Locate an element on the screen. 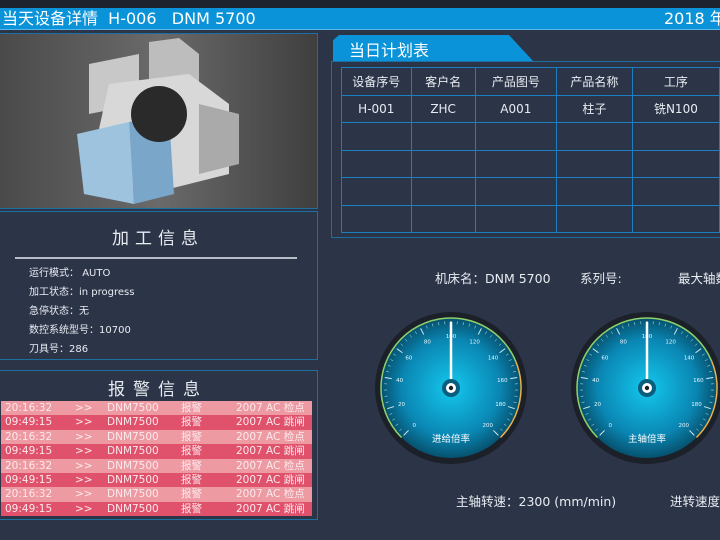 Image resolution: width=720 pixels, height=540 pixels. gauge-hub-center is located at coordinates (647, 388).